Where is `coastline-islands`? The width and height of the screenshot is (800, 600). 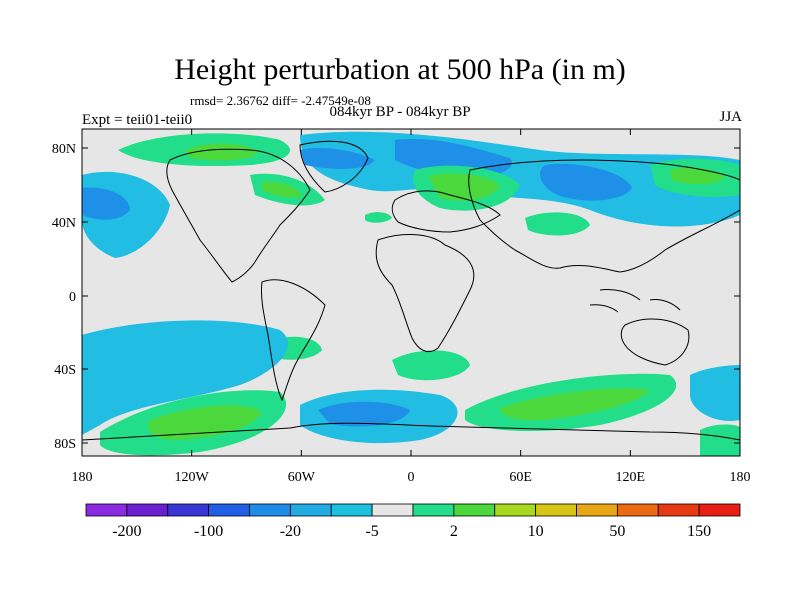 coastline-islands is located at coordinates (635, 301).